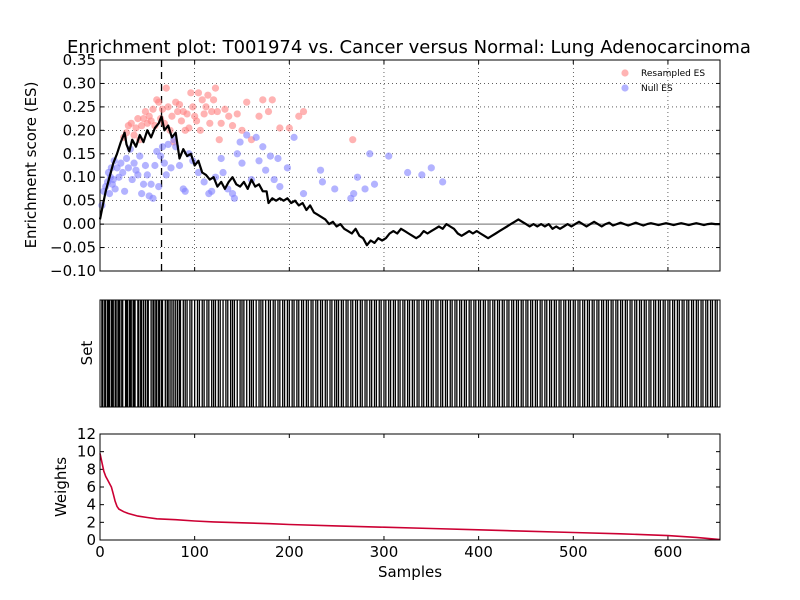 The width and height of the screenshot is (800, 600). I want to click on weights-line, so click(410, 497).